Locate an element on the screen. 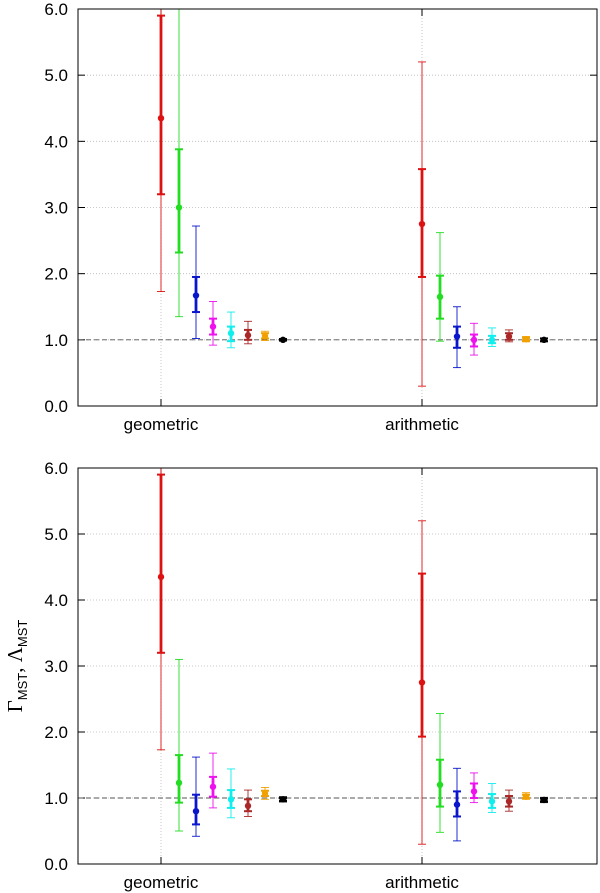  y-axis-label: ΓMST, ΛMST is located at coordinates (16, 666).